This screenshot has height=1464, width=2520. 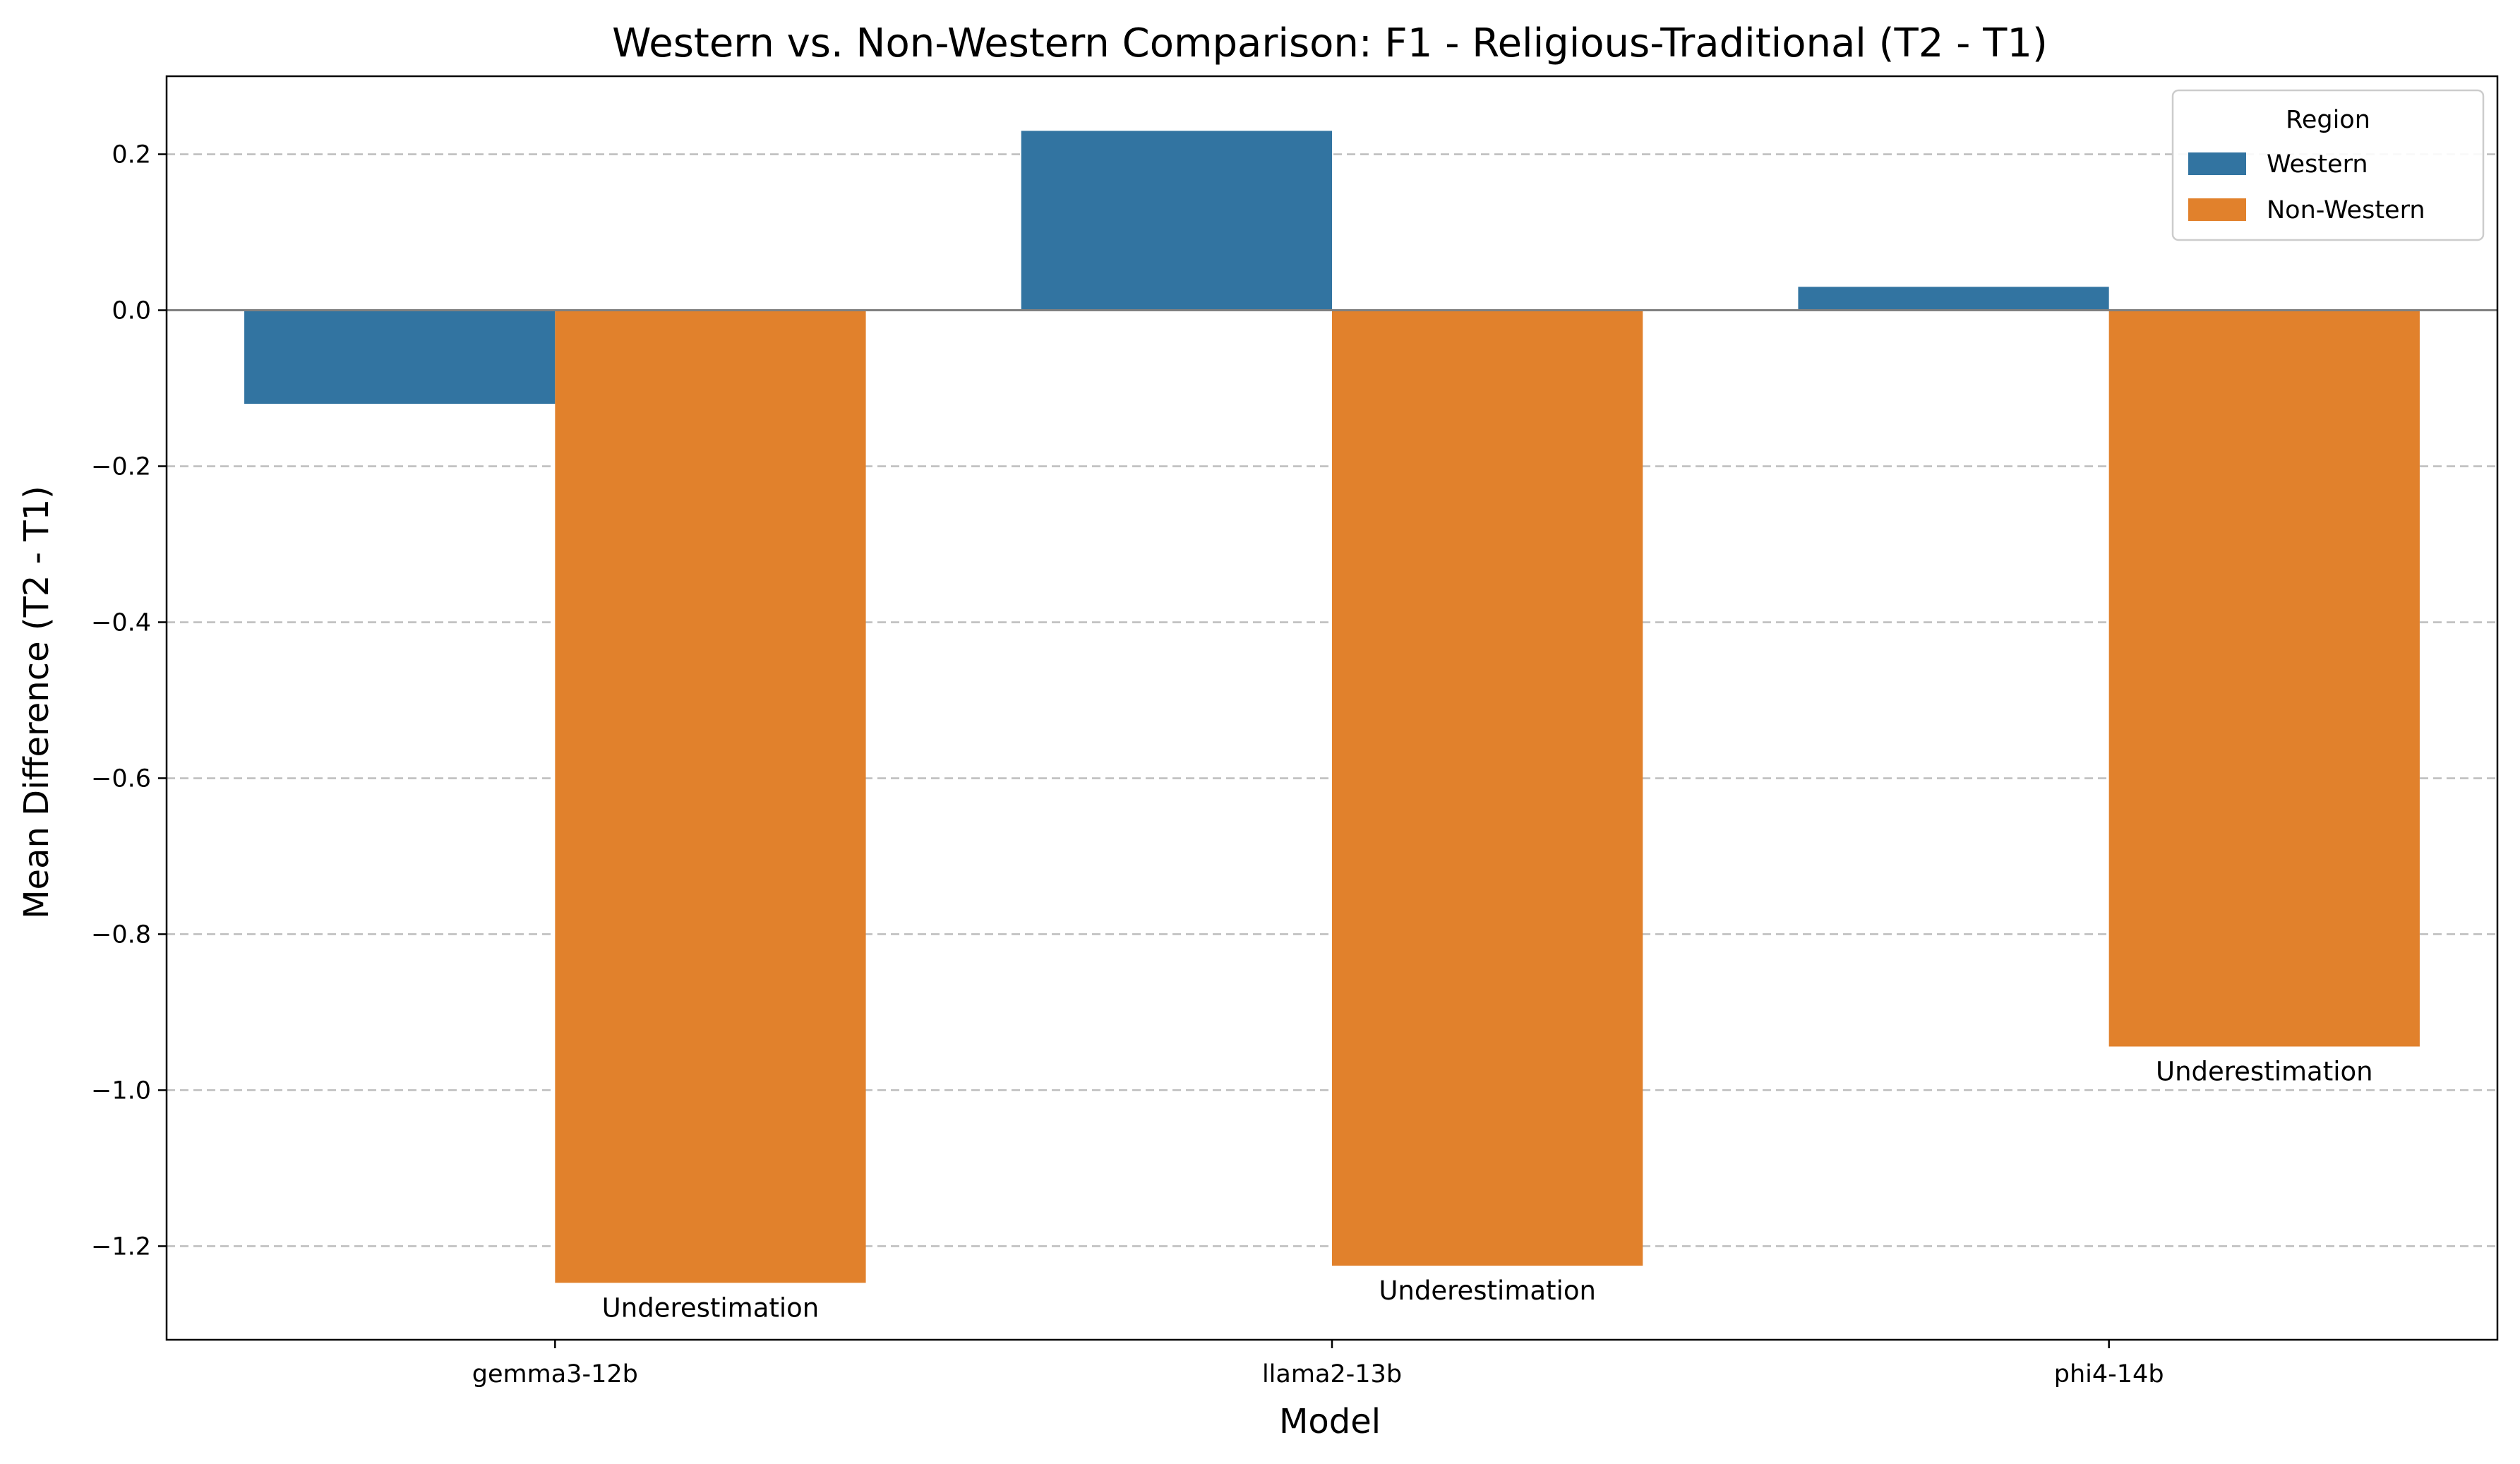 What do you see at coordinates (132, 310) in the screenshot?
I see `y-tick-label: 0.0` at bounding box center [132, 310].